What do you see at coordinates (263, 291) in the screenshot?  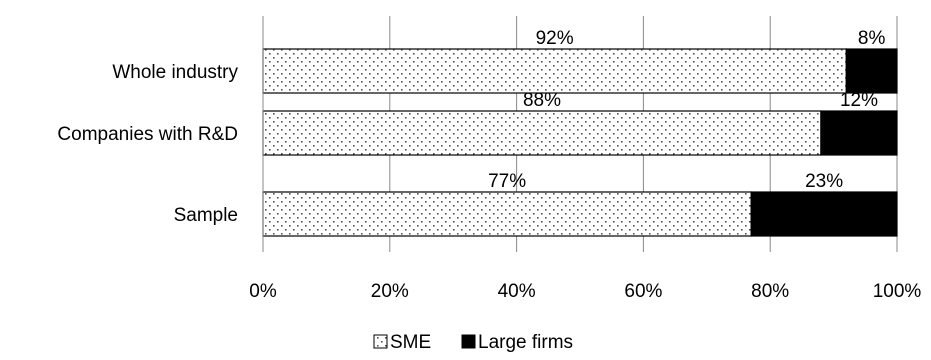 I see `x-tick-label: 0%` at bounding box center [263, 291].